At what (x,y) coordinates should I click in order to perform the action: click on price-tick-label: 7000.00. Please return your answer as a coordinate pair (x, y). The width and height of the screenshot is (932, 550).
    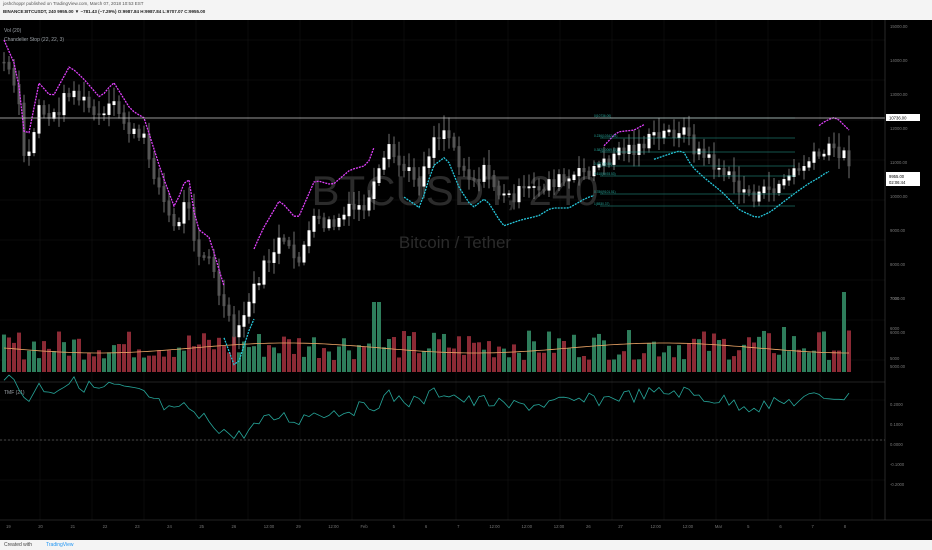
    Looking at the image, I should click on (898, 298).